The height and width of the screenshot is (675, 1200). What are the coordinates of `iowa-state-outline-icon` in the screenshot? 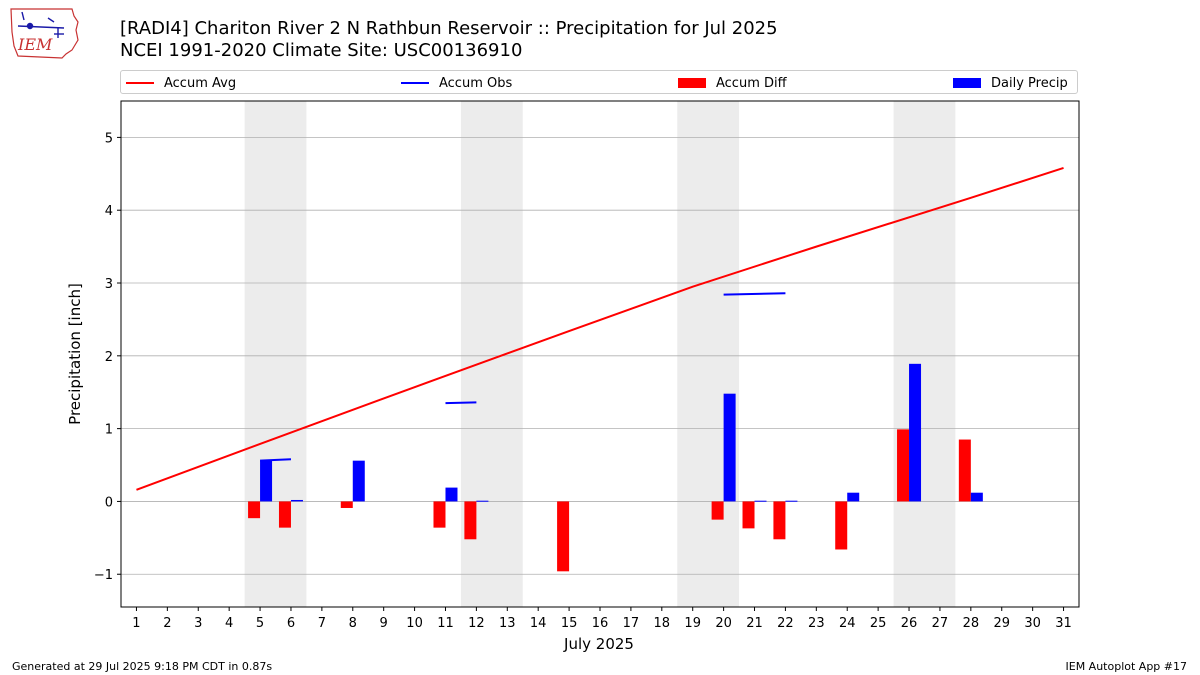 It's located at (44, 33).